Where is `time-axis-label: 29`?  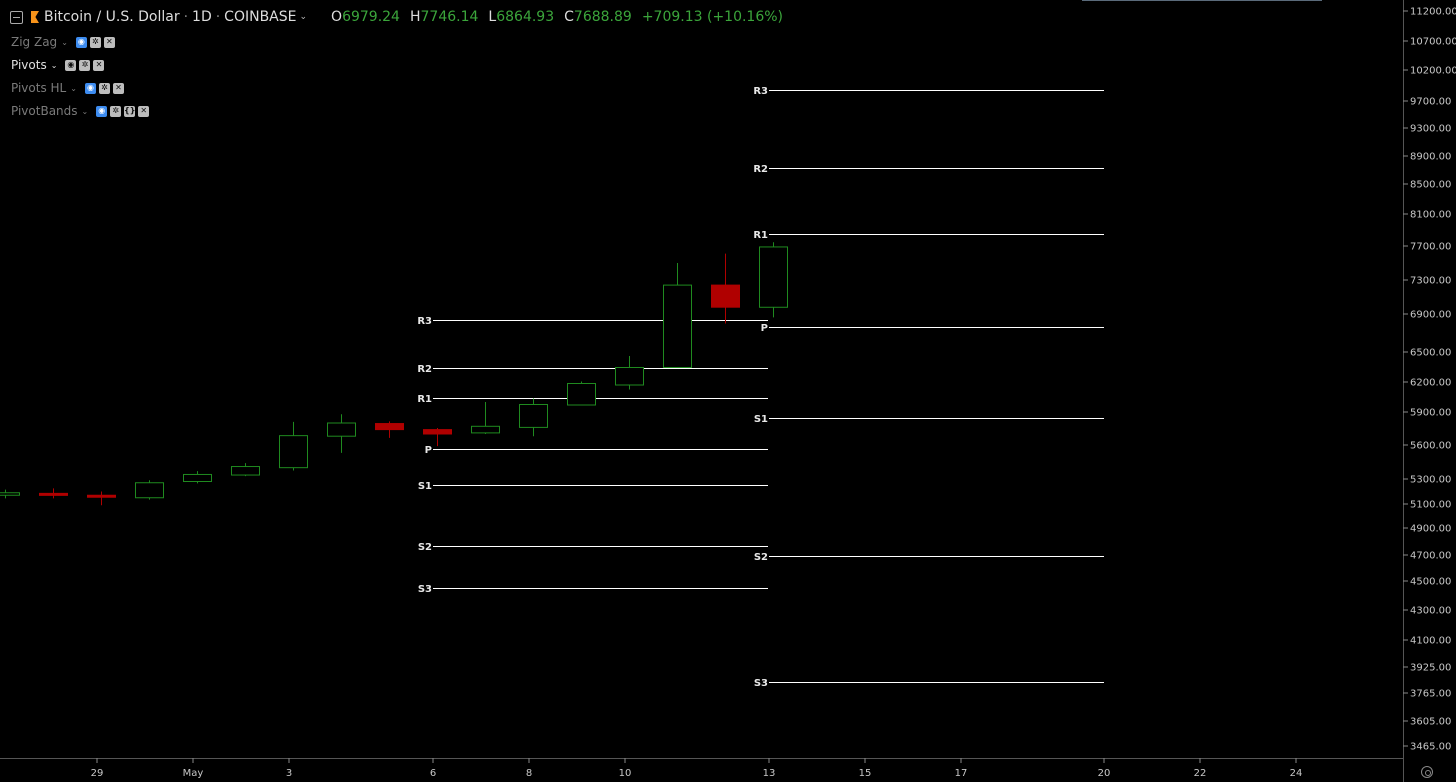
time-axis-label: 29 is located at coordinates (97, 773).